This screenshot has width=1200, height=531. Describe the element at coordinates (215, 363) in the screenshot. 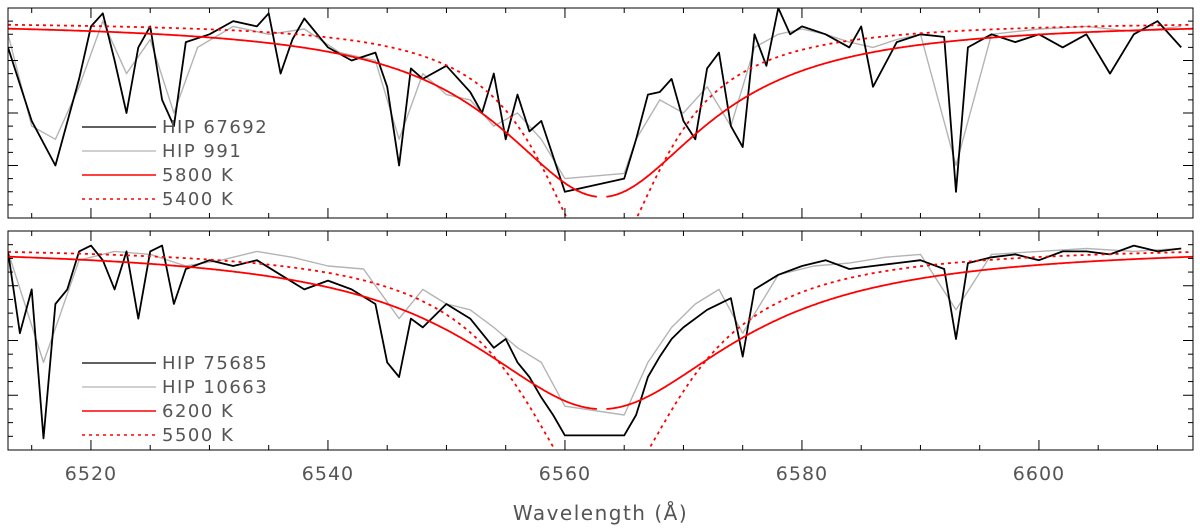

I see `bottom-legend-label: HIP 75685` at that location.